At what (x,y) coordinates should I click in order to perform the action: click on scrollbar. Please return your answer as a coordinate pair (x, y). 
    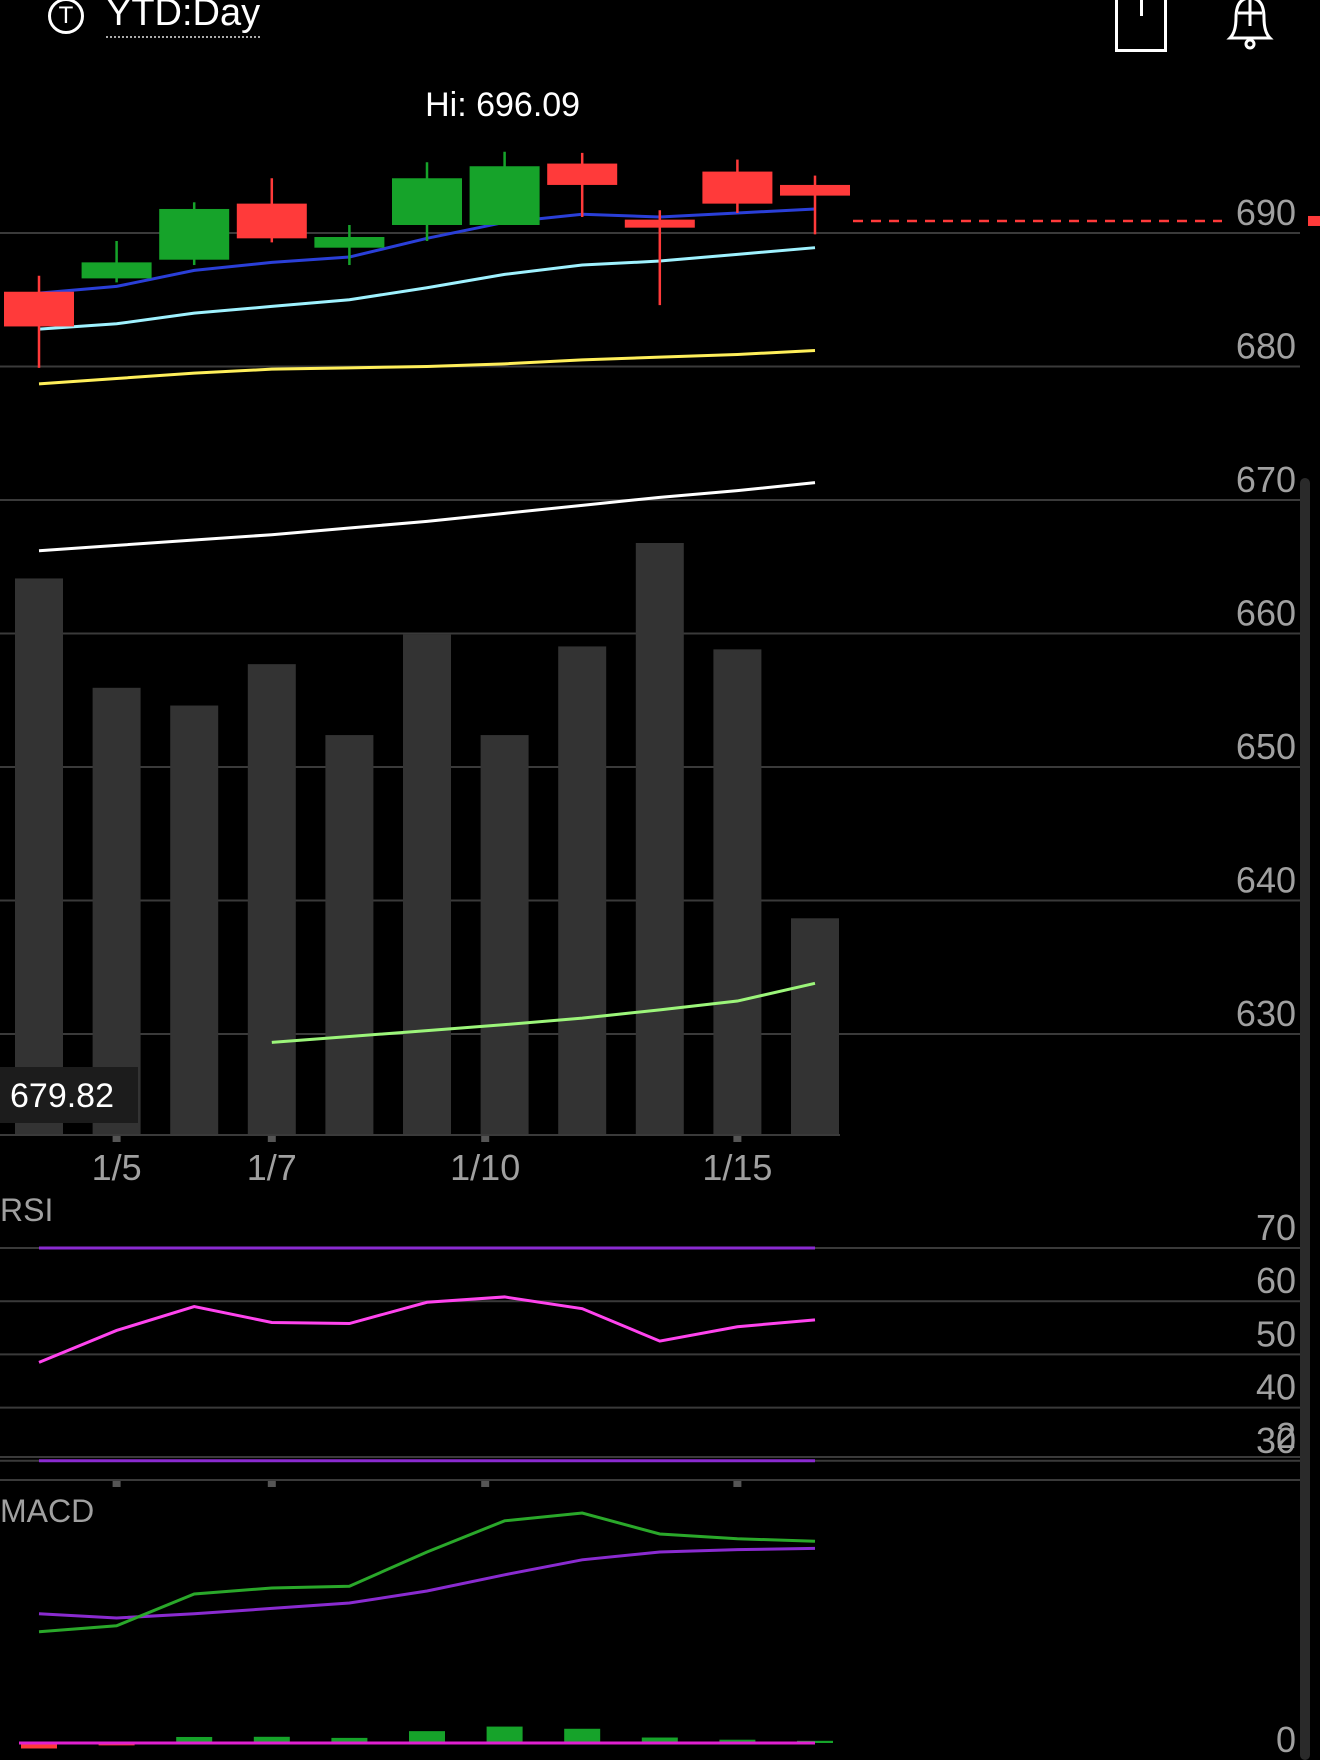
    Looking at the image, I should click on (1305, 1119).